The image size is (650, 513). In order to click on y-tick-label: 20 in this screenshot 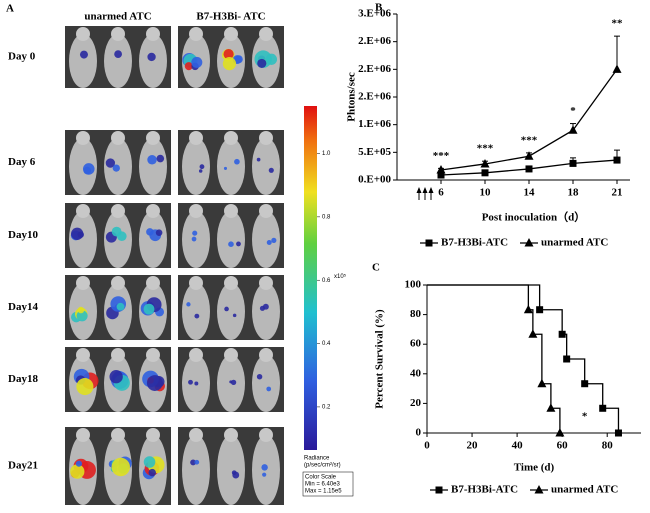, I will do `click(416, 403)`.